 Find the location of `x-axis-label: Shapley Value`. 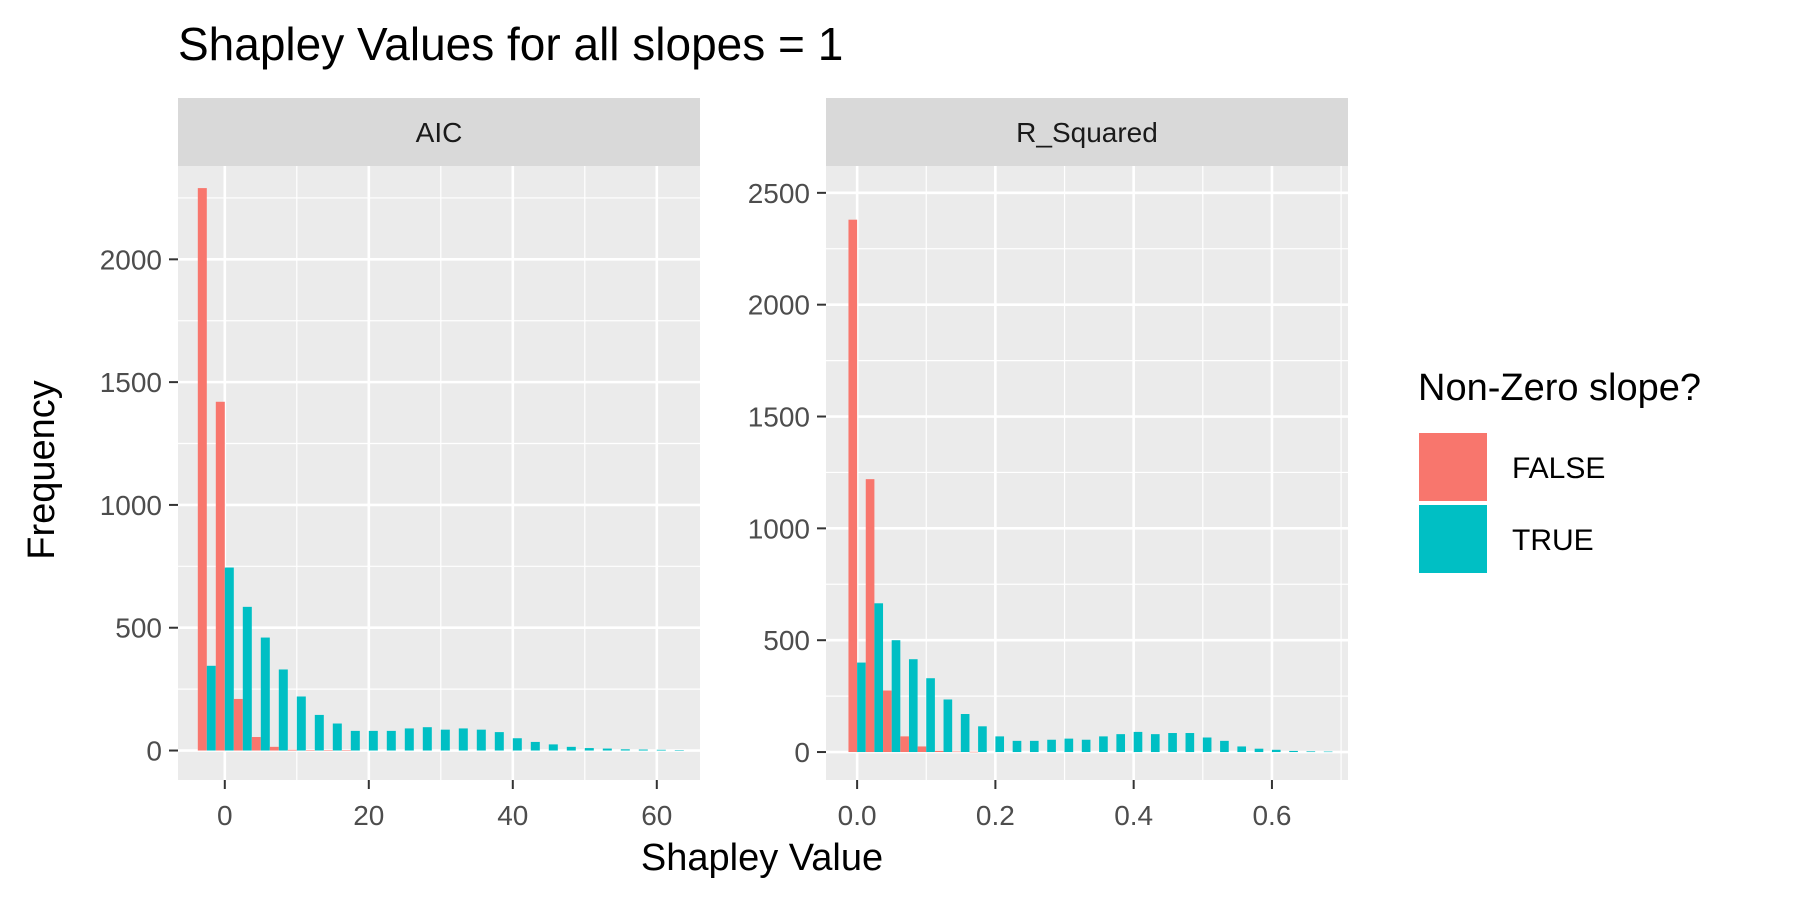

x-axis-label: Shapley Value is located at coordinates (762, 858).